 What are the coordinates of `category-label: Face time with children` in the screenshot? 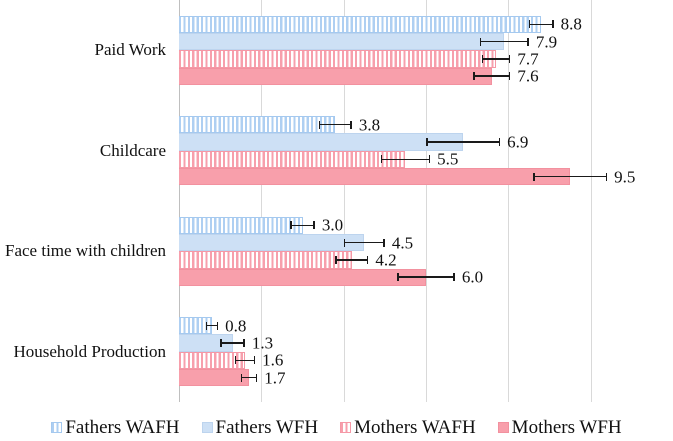 It's located at (85, 251).